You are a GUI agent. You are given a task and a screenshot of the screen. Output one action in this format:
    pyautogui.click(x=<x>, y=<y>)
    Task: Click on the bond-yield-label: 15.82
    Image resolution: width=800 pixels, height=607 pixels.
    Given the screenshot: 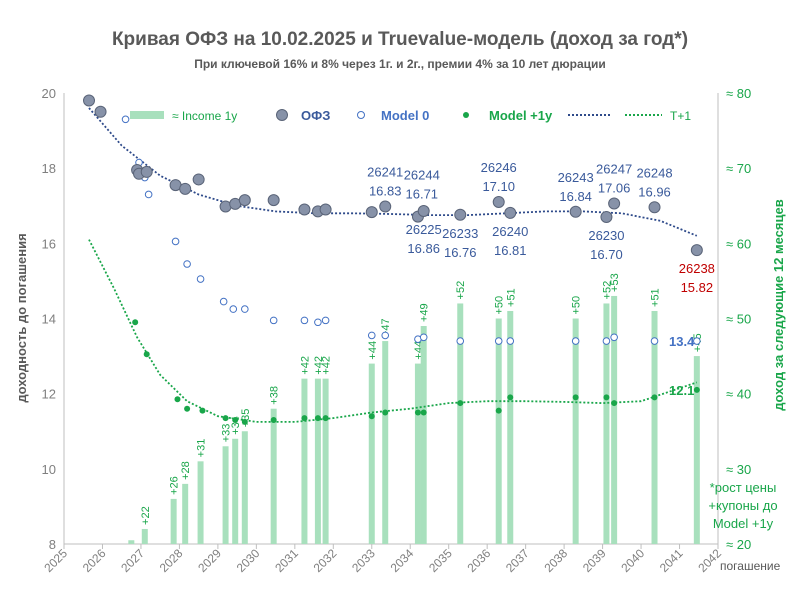 What is the action you would take?
    pyautogui.click(x=697, y=287)
    